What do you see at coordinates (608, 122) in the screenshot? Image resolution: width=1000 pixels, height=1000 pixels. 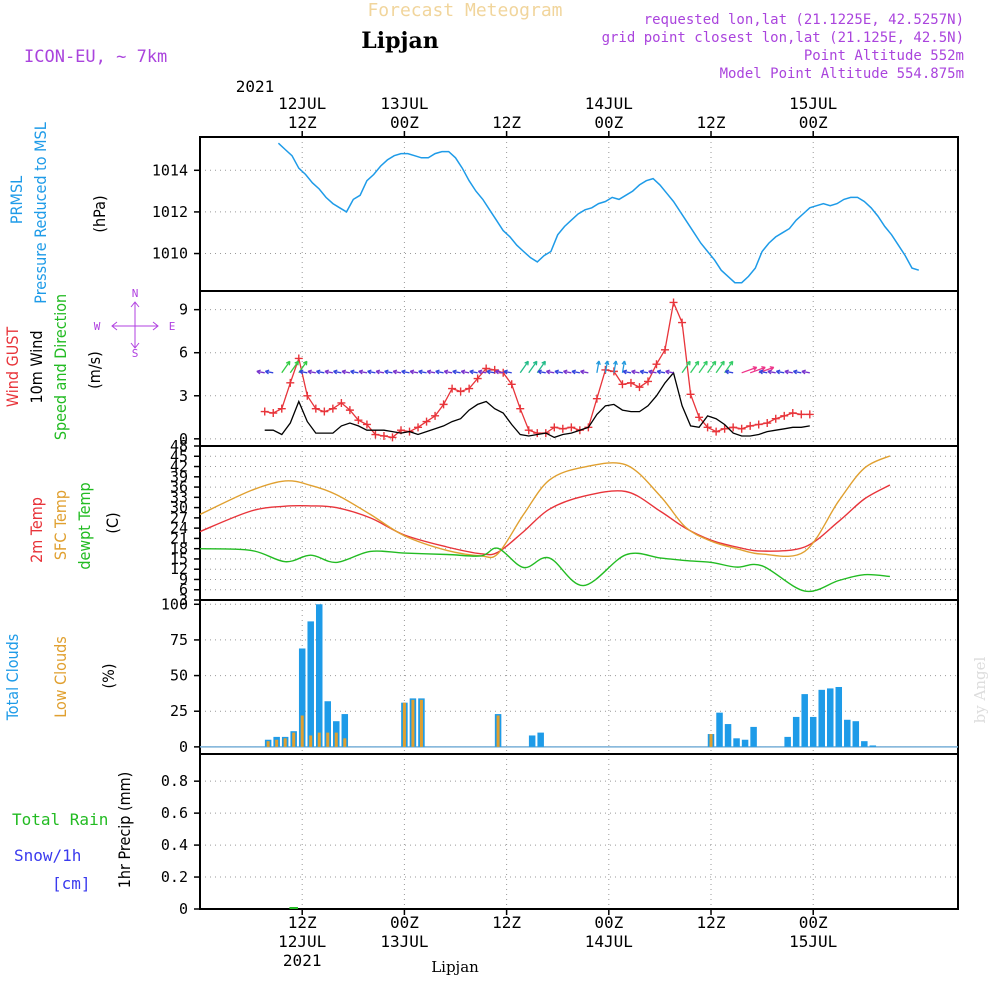 I see `top-hour-label: 00Z` at bounding box center [608, 122].